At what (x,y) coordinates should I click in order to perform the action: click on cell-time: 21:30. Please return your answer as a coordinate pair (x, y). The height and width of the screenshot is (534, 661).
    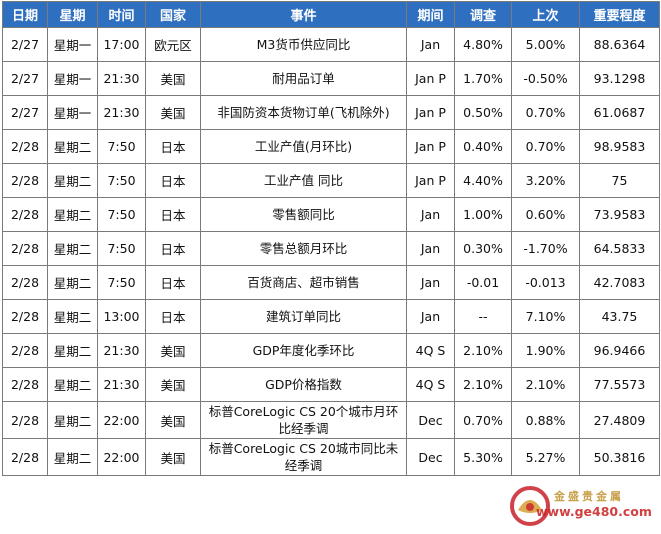
    Looking at the image, I should click on (121, 350).